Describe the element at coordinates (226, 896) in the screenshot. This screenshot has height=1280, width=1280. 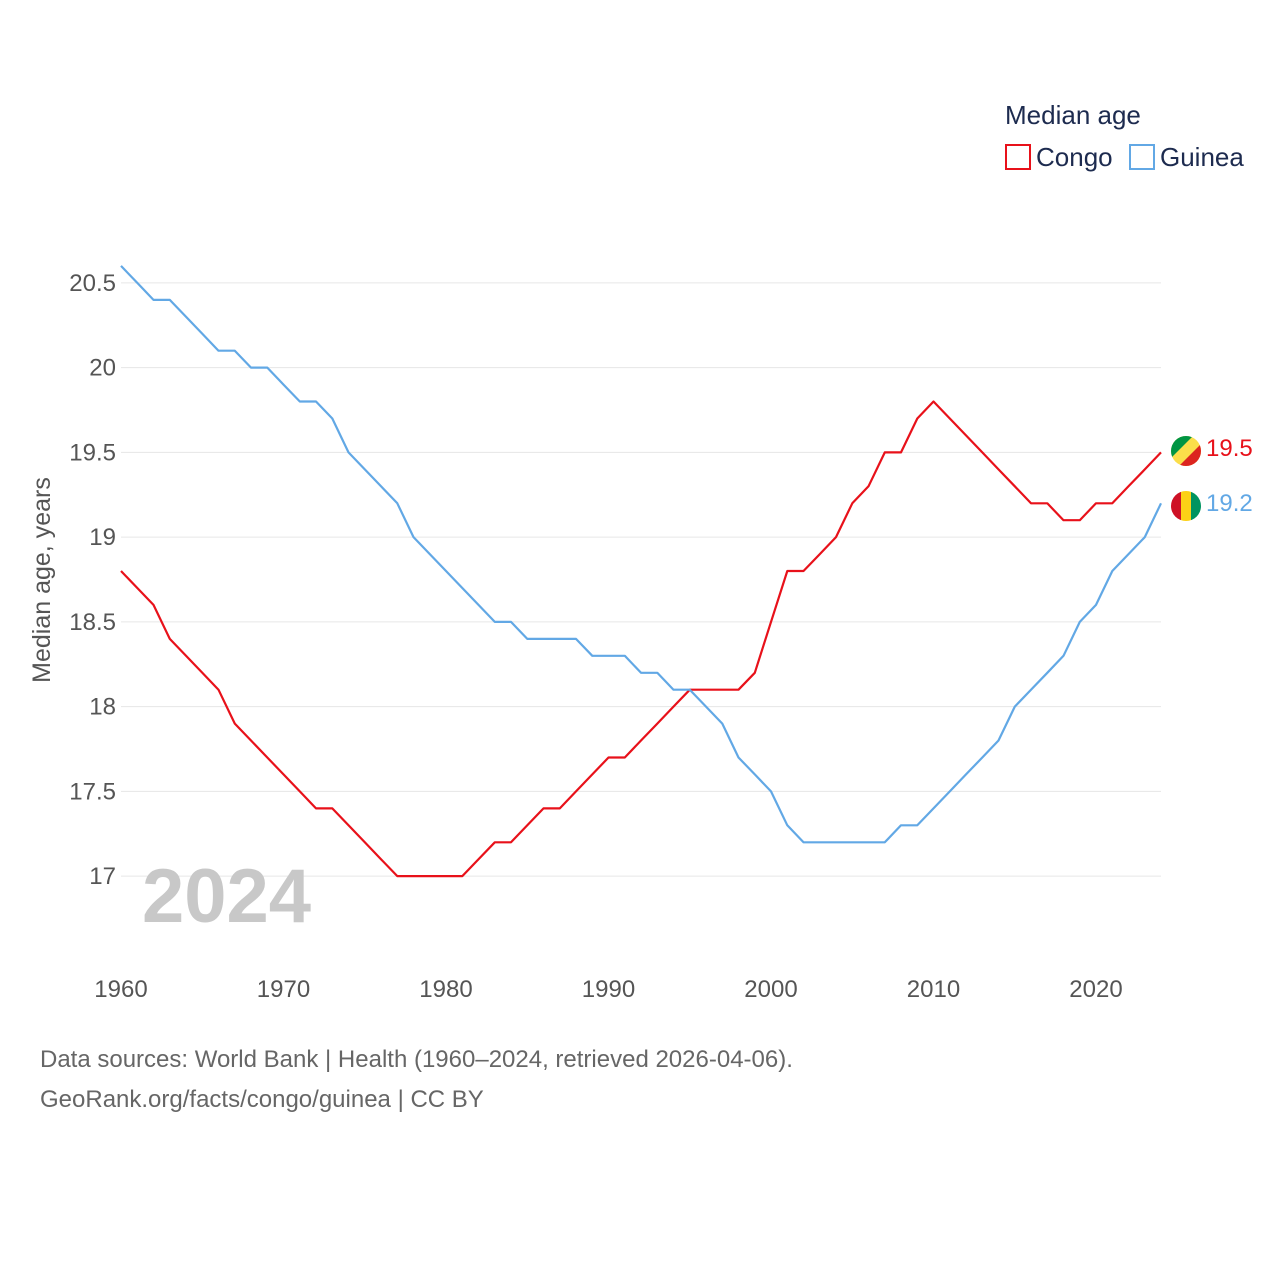
I see `year-watermark: 2024` at that location.